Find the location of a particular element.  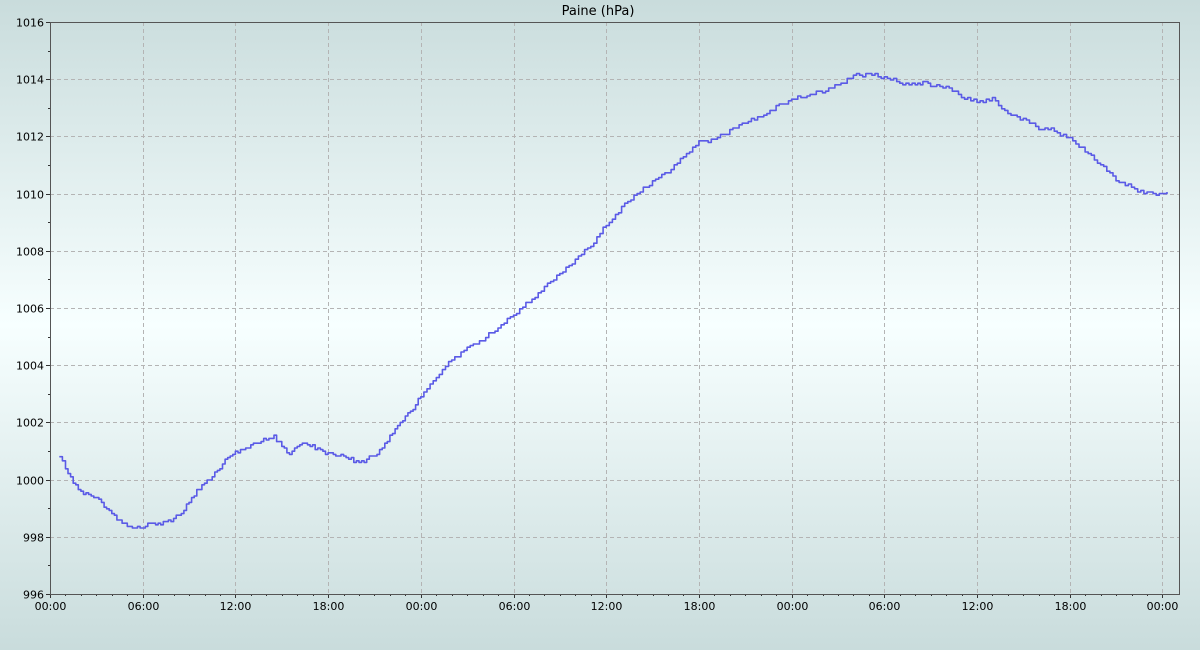

y-tick-label: 1008 is located at coordinates (30, 252).